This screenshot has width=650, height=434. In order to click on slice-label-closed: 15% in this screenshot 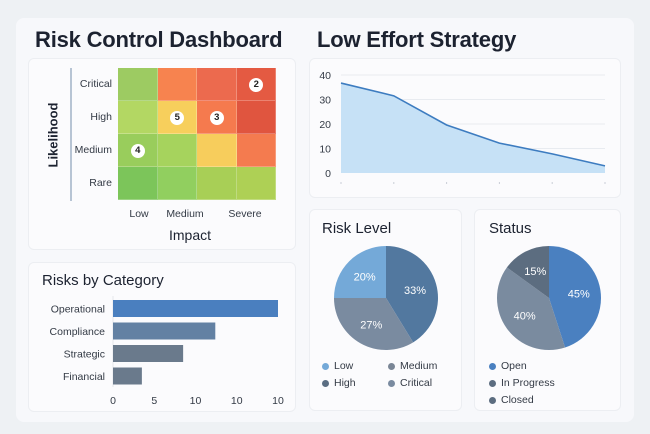, I will do `click(535, 272)`.